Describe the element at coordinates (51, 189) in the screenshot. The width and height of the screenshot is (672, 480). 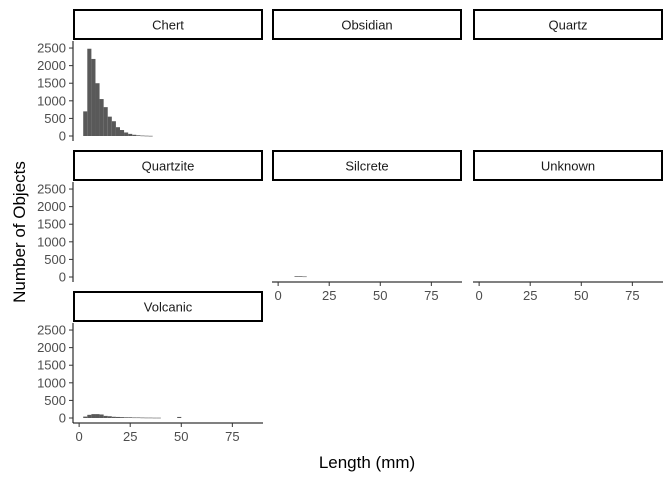
I see `y-tick-label-quartzite-2500: 2500` at that location.